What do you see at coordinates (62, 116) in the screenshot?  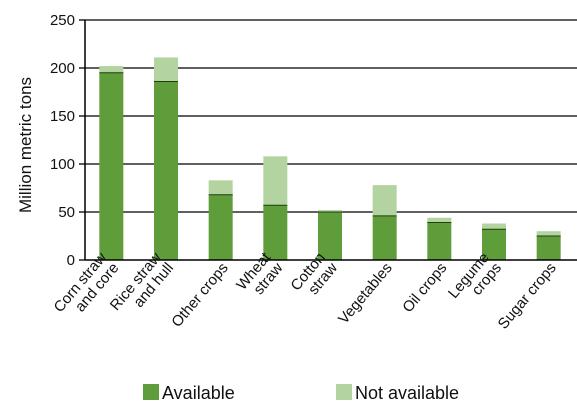 I see `y-tick-label: 150` at bounding box center [62, 116].